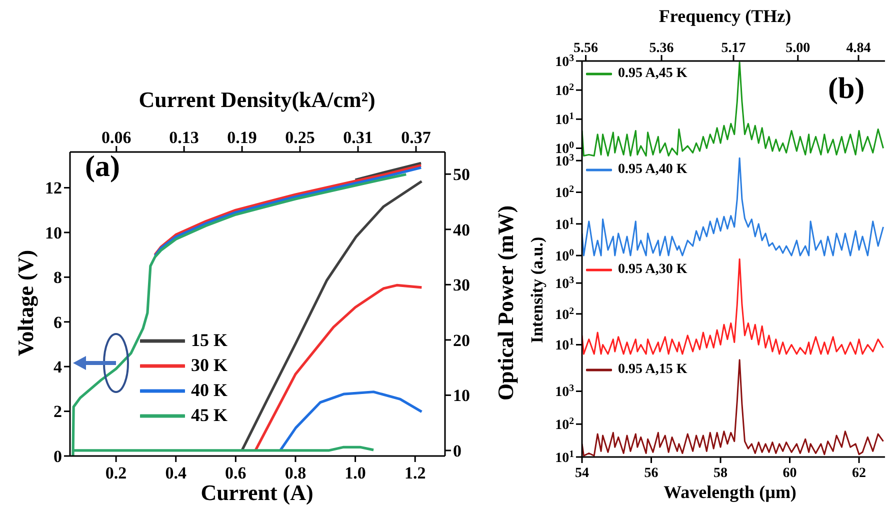  What do you see at coordinates (505, 303) in the screenshot?
I see `y2-axis-title: Optical Power (mW)` at bounding box center [505, 303].